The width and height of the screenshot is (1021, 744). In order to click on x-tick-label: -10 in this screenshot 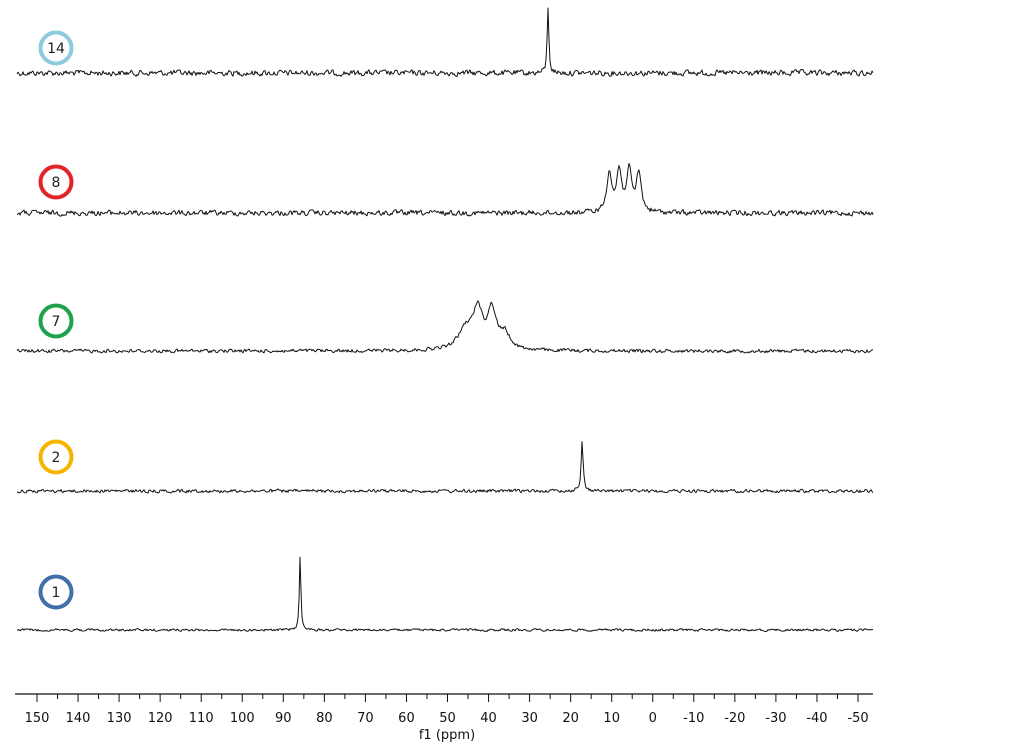, I will do `click(693, 718)`.